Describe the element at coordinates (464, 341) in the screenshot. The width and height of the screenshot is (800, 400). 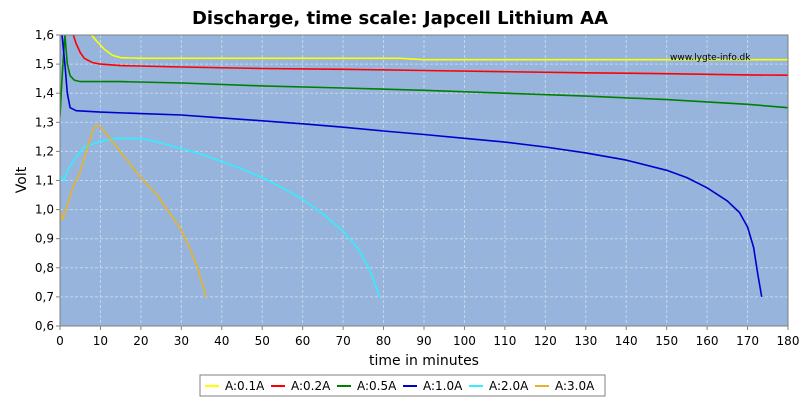
I see `x-tick-label: 100` at that location.